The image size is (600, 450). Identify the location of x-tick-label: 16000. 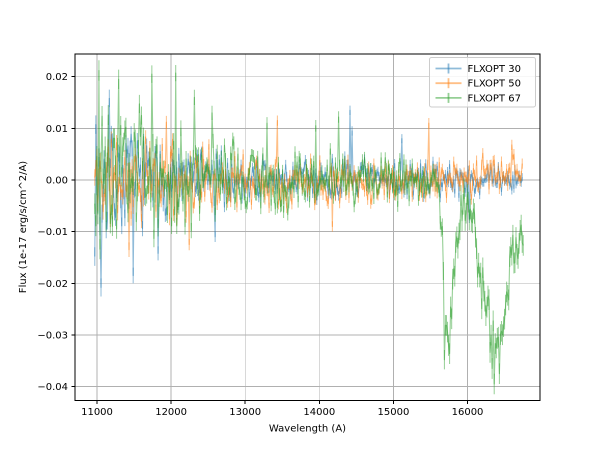
(468, 412).